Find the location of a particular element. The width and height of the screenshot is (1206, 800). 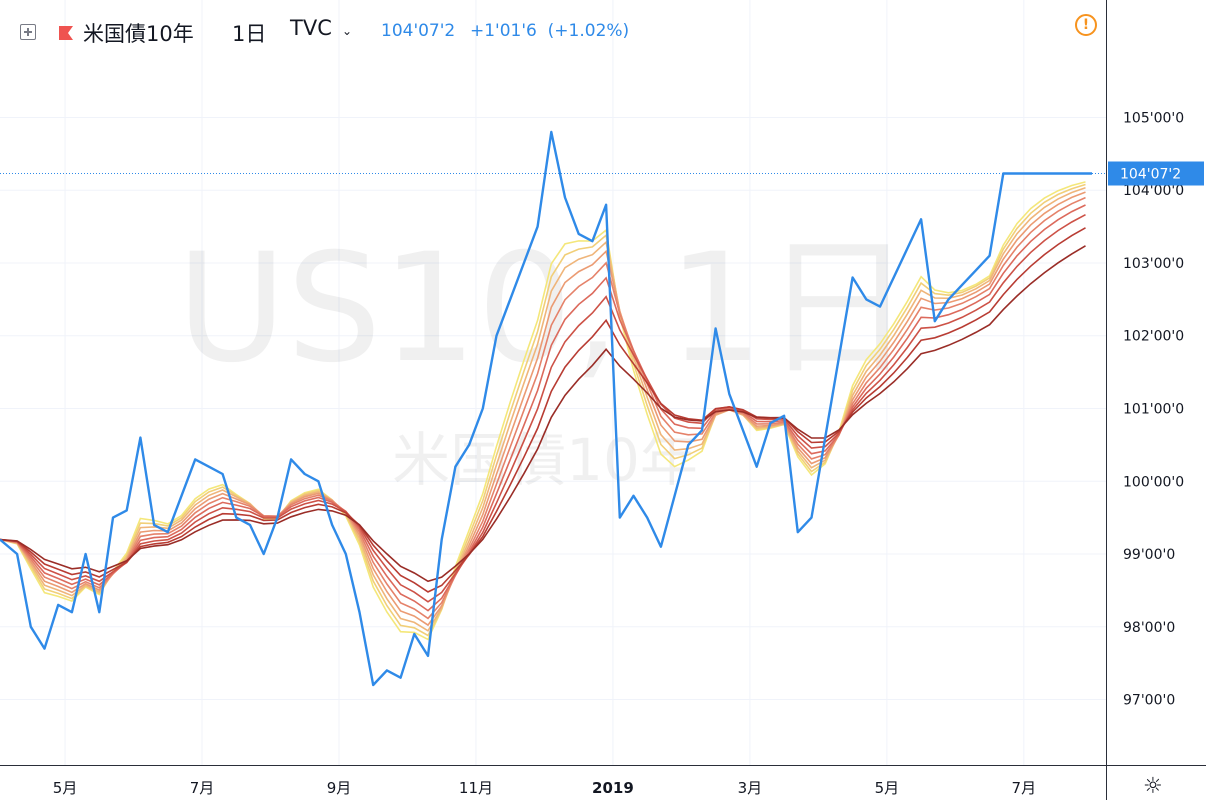

chevron-down-icon: ⌄ is located at coordinates (347, 31).